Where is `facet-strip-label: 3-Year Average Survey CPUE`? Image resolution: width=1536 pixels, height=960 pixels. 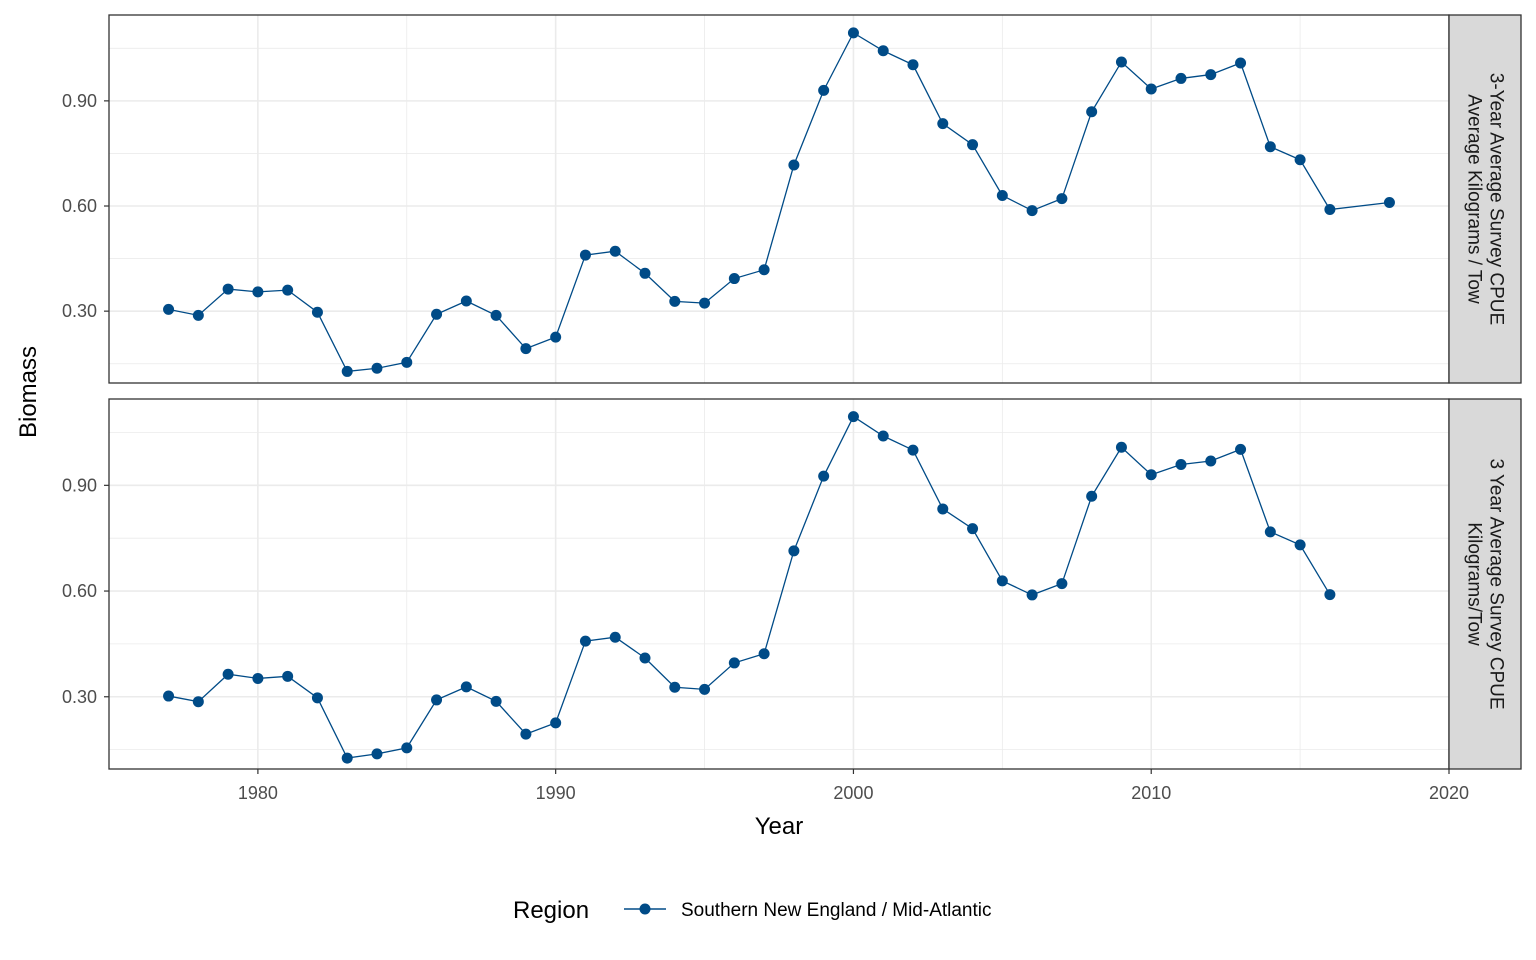
facet-strip-label: 3-Year Average Survey CPUE is located at coordinates (1496, 199).